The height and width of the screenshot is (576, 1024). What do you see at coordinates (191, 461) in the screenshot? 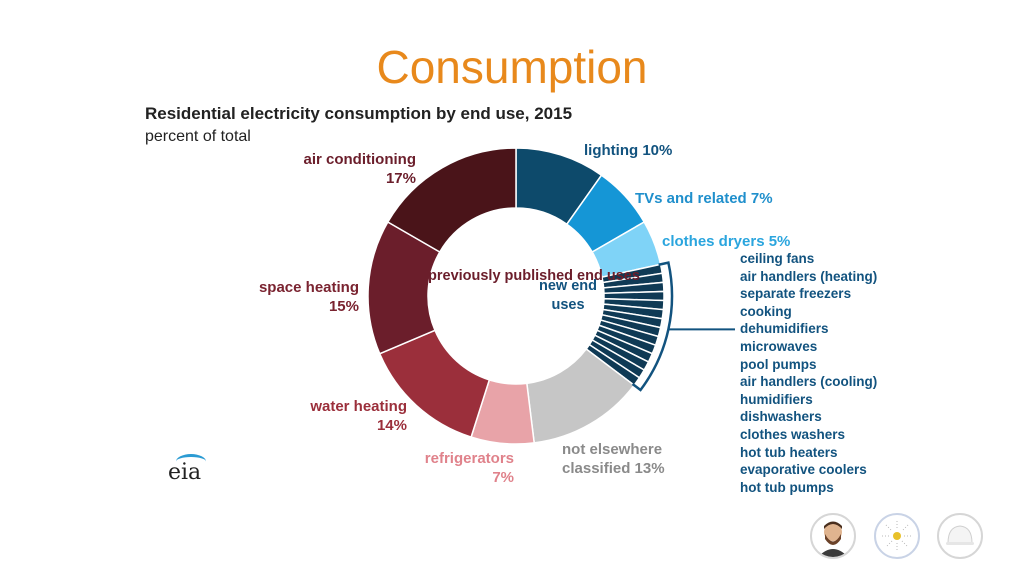
I see `eia-logo-arc` at bounding box center [191, 461].